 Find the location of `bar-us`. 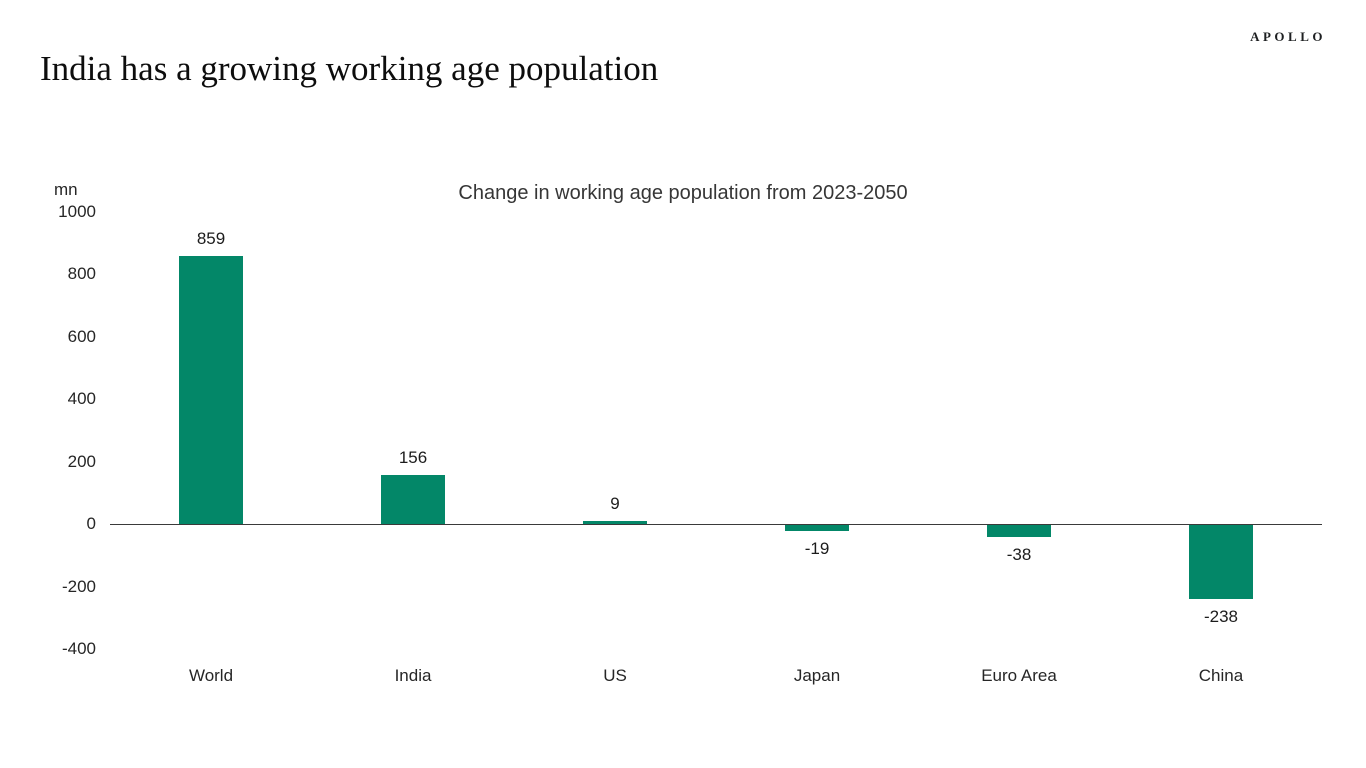

bar-us is located at coordinates (615, 523).